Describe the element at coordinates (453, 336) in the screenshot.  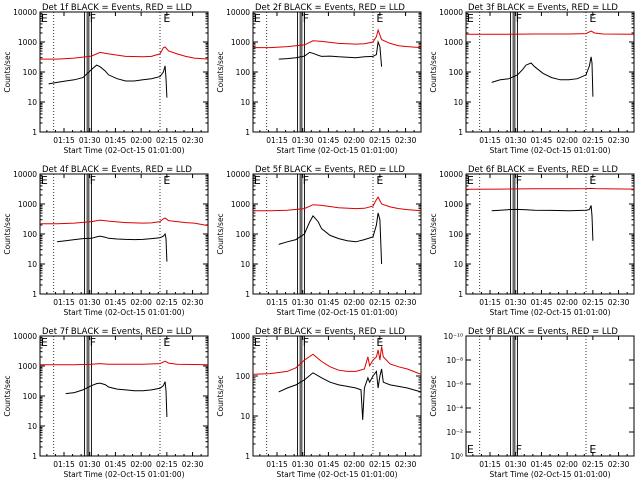
I see `y-tick-label: 10⁻¹⁰` at that location.